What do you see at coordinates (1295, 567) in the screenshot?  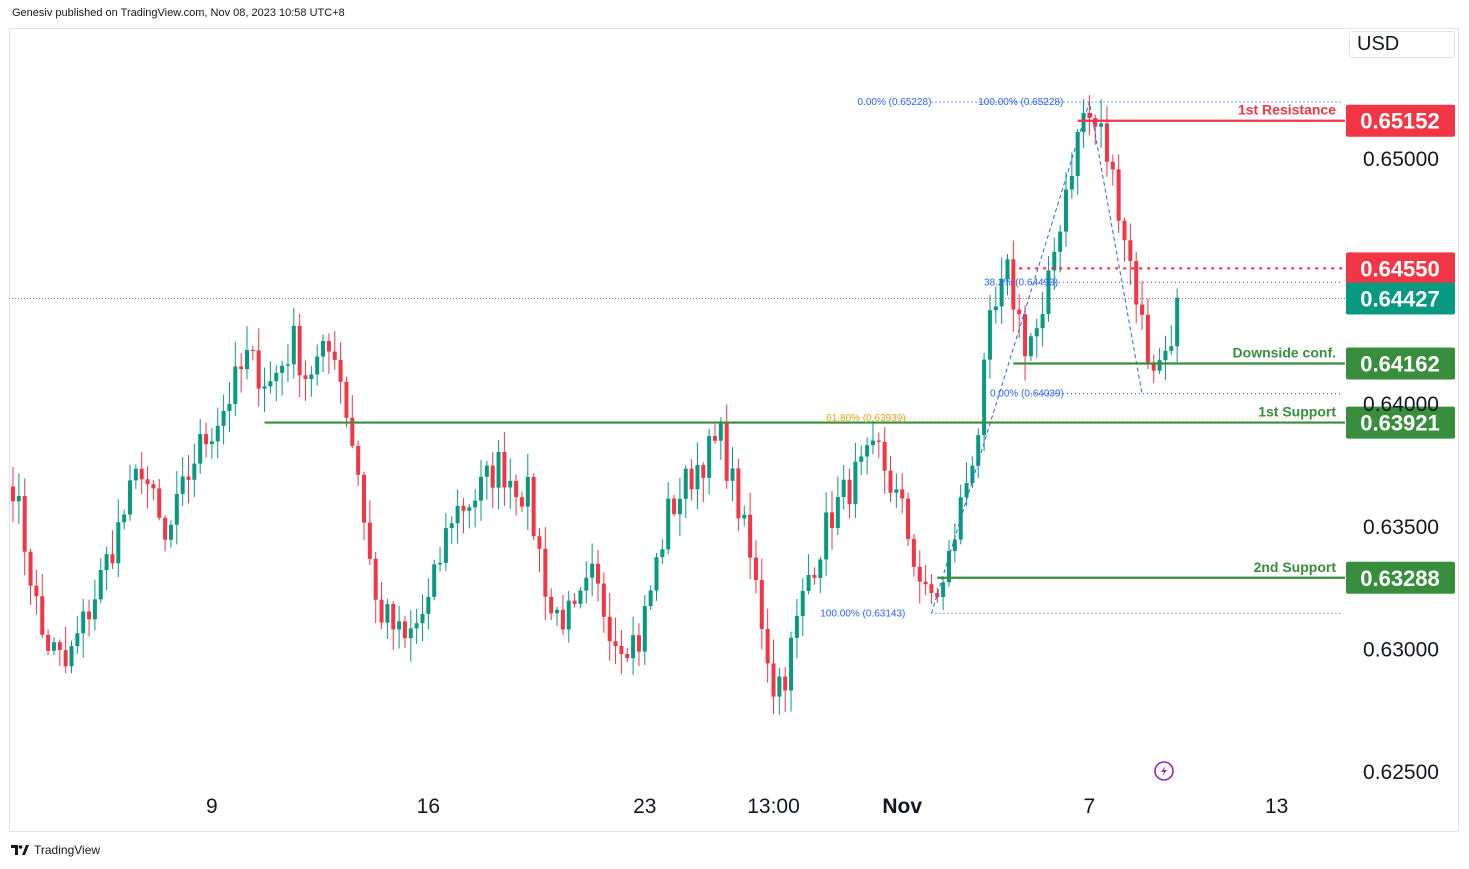 I see `level-name: 2nd Support` at bounding box center [1295, 567].